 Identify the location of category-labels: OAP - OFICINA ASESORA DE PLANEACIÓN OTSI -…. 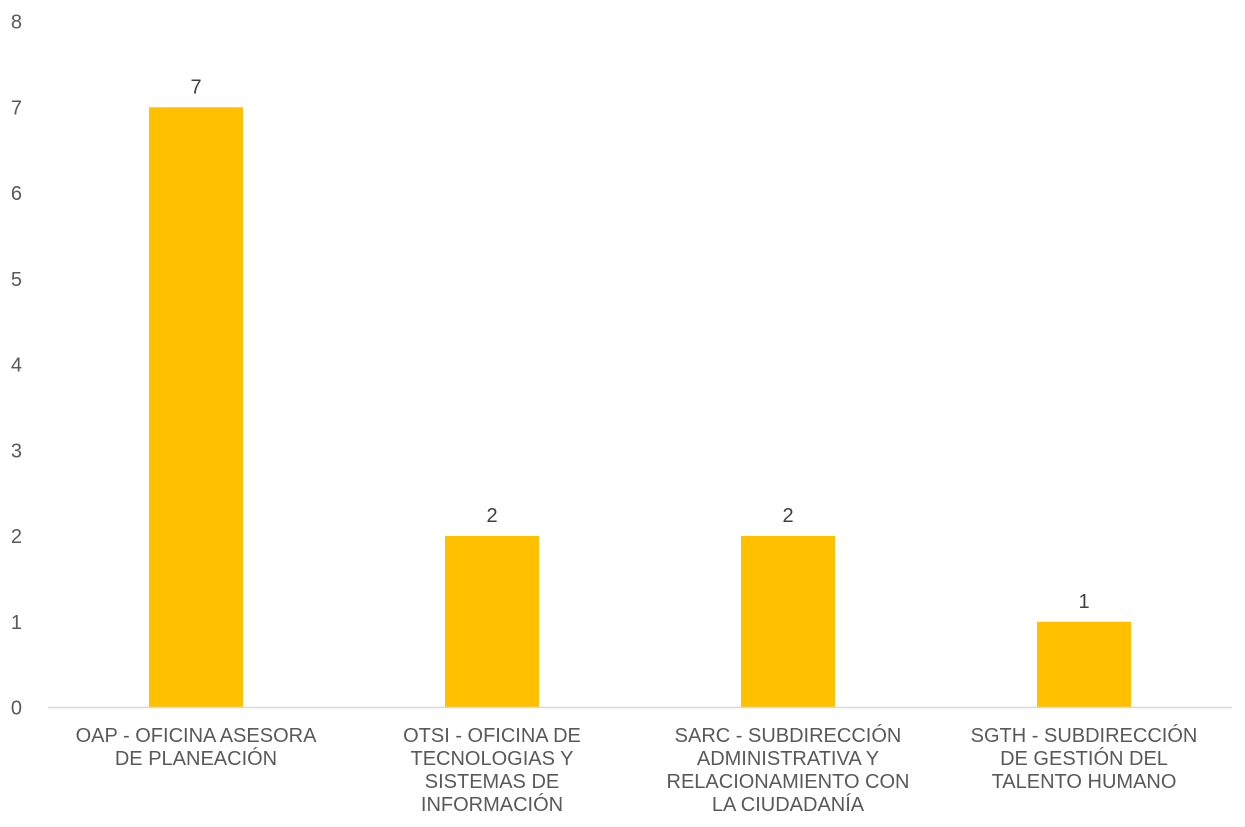
(637, 770).